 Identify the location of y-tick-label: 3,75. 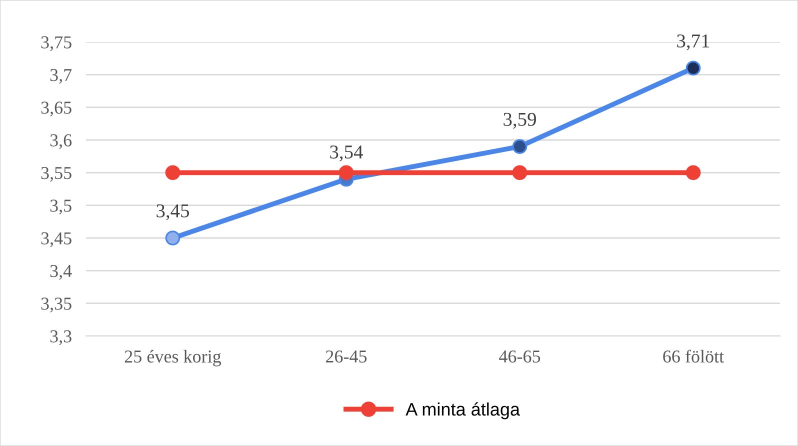
(56, 44).